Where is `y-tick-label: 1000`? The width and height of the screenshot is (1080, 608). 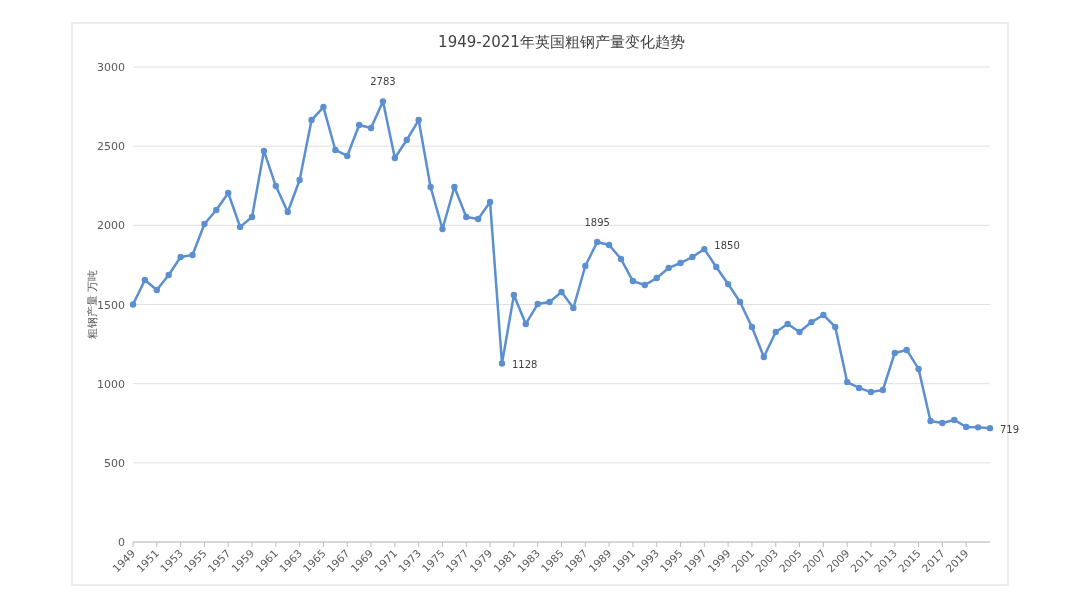 y-tick-label: 1000 is located at coordinates (111, 384).